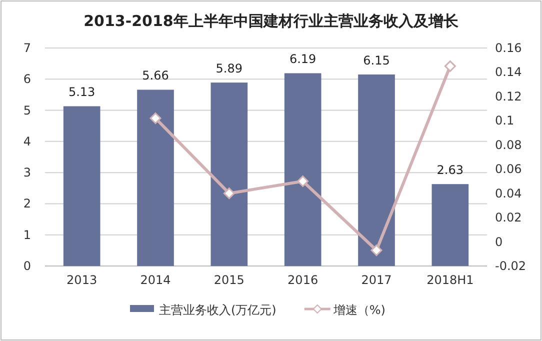 The width and height of the screenshot is (542, 341). What do you see at coordinates (359, 310) in the screenshot?
I see `legend-label: 增速（%)` at bounding box center [359, 310].